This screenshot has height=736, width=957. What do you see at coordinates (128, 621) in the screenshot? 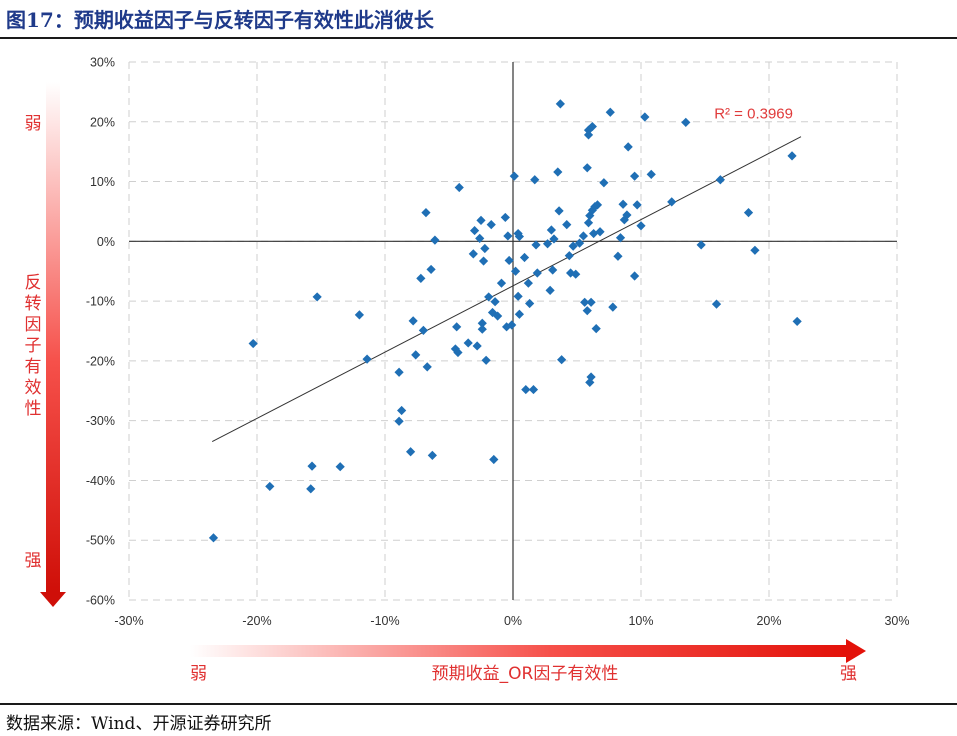
I see `x-tick-label: -30%` at bounding box center [128, 621].